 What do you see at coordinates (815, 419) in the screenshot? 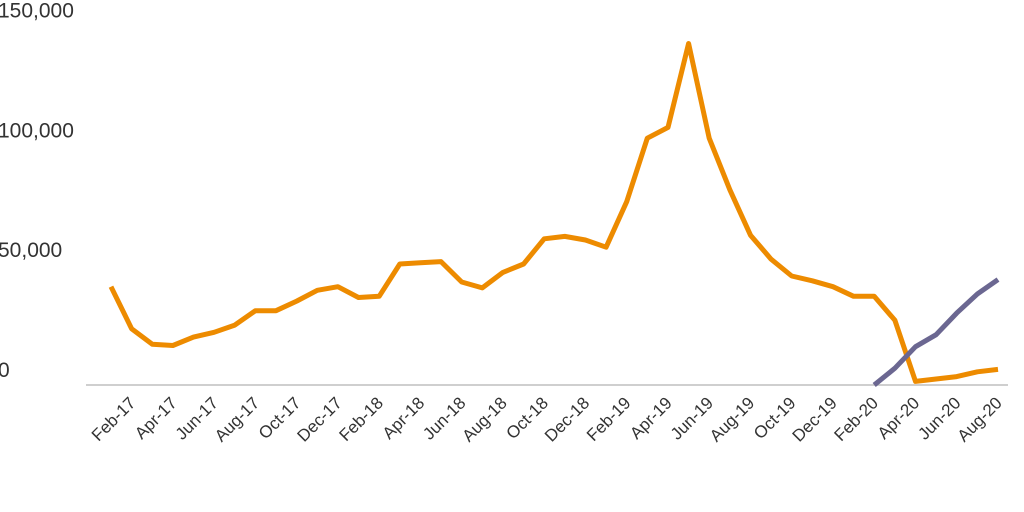
I see `x-tick-label: Dec-19` at bounding box center [815, 419].